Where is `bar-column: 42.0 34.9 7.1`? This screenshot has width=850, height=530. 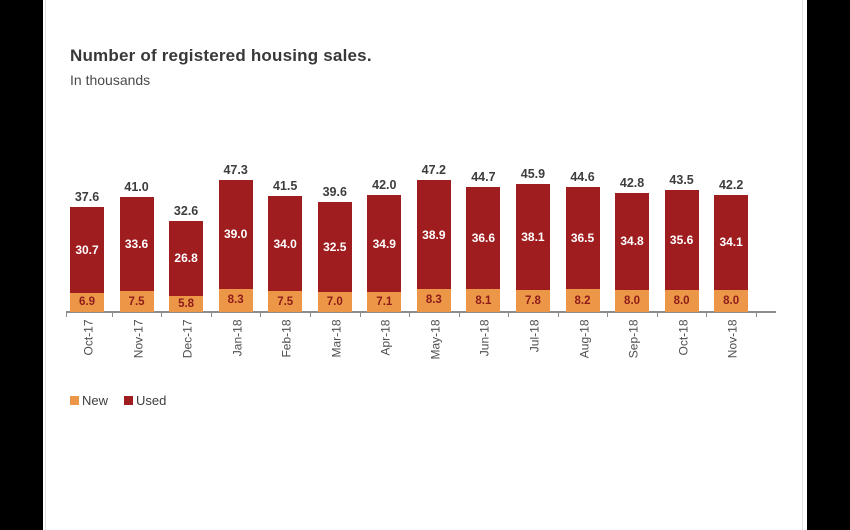 bar-column: 42.0 34.9 7.1 is located at coordinates (384, 245).